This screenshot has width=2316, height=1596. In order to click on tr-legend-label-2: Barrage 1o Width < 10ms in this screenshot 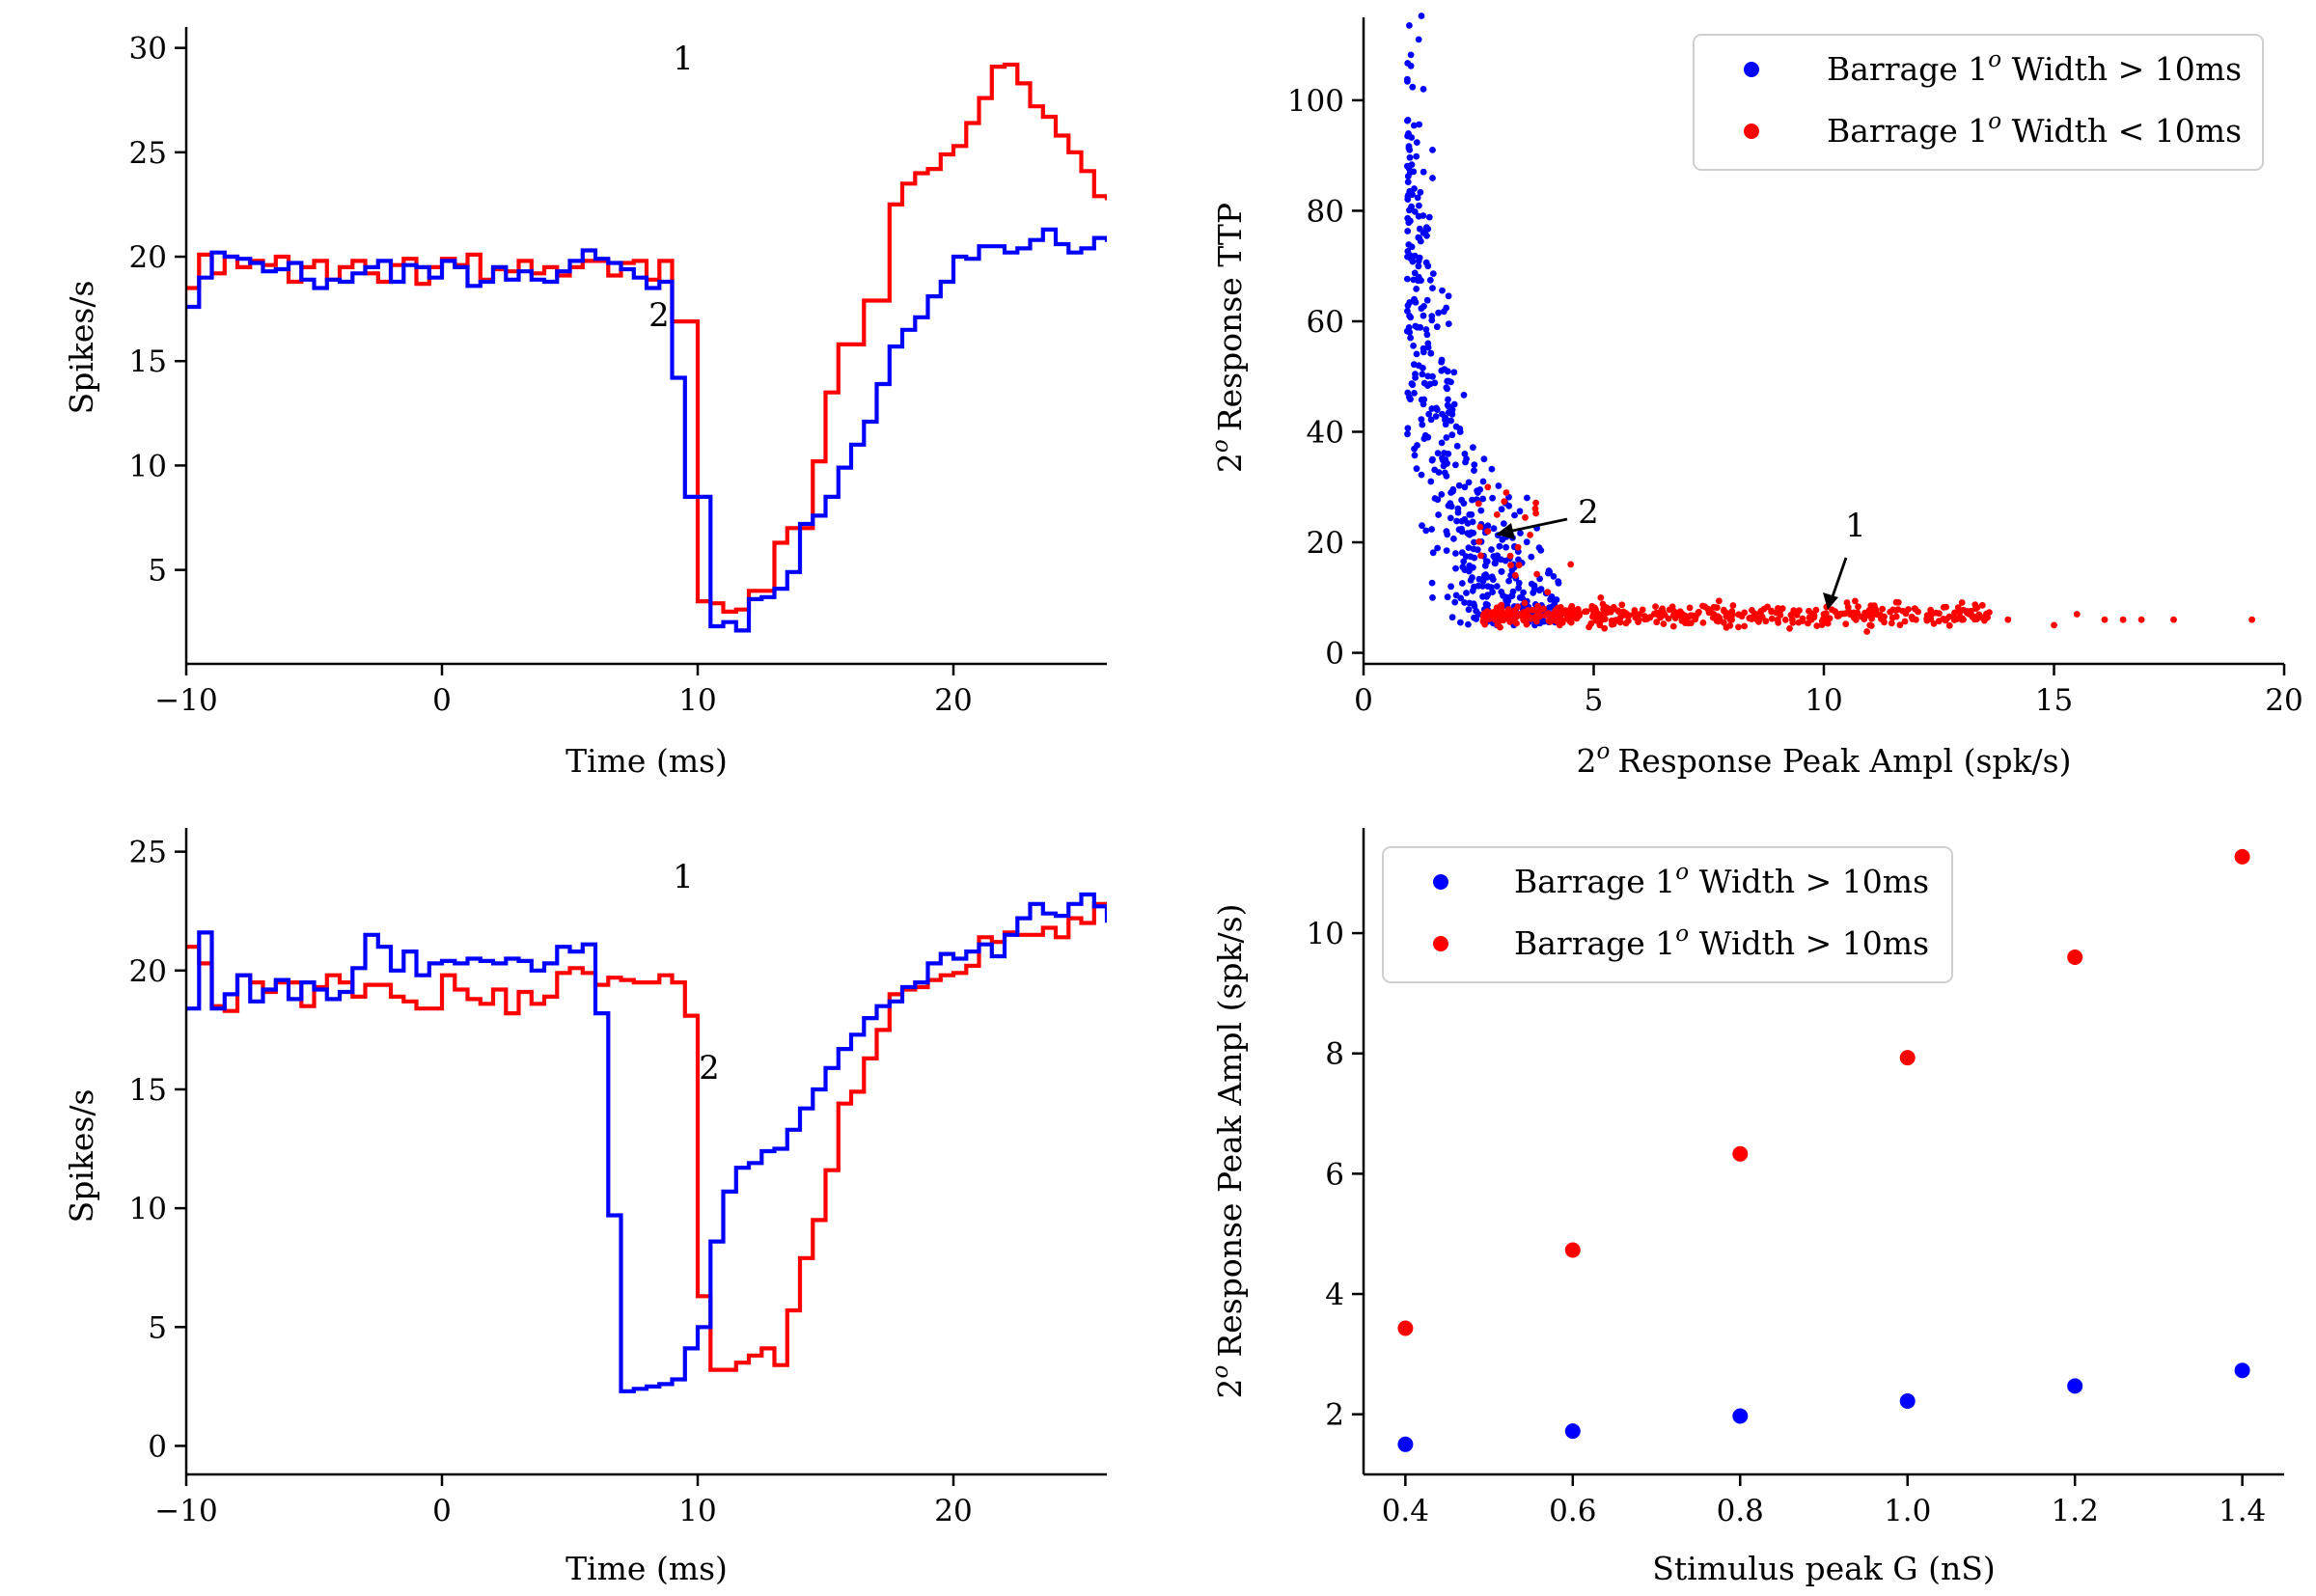, I will do `click(2034, 130)`.